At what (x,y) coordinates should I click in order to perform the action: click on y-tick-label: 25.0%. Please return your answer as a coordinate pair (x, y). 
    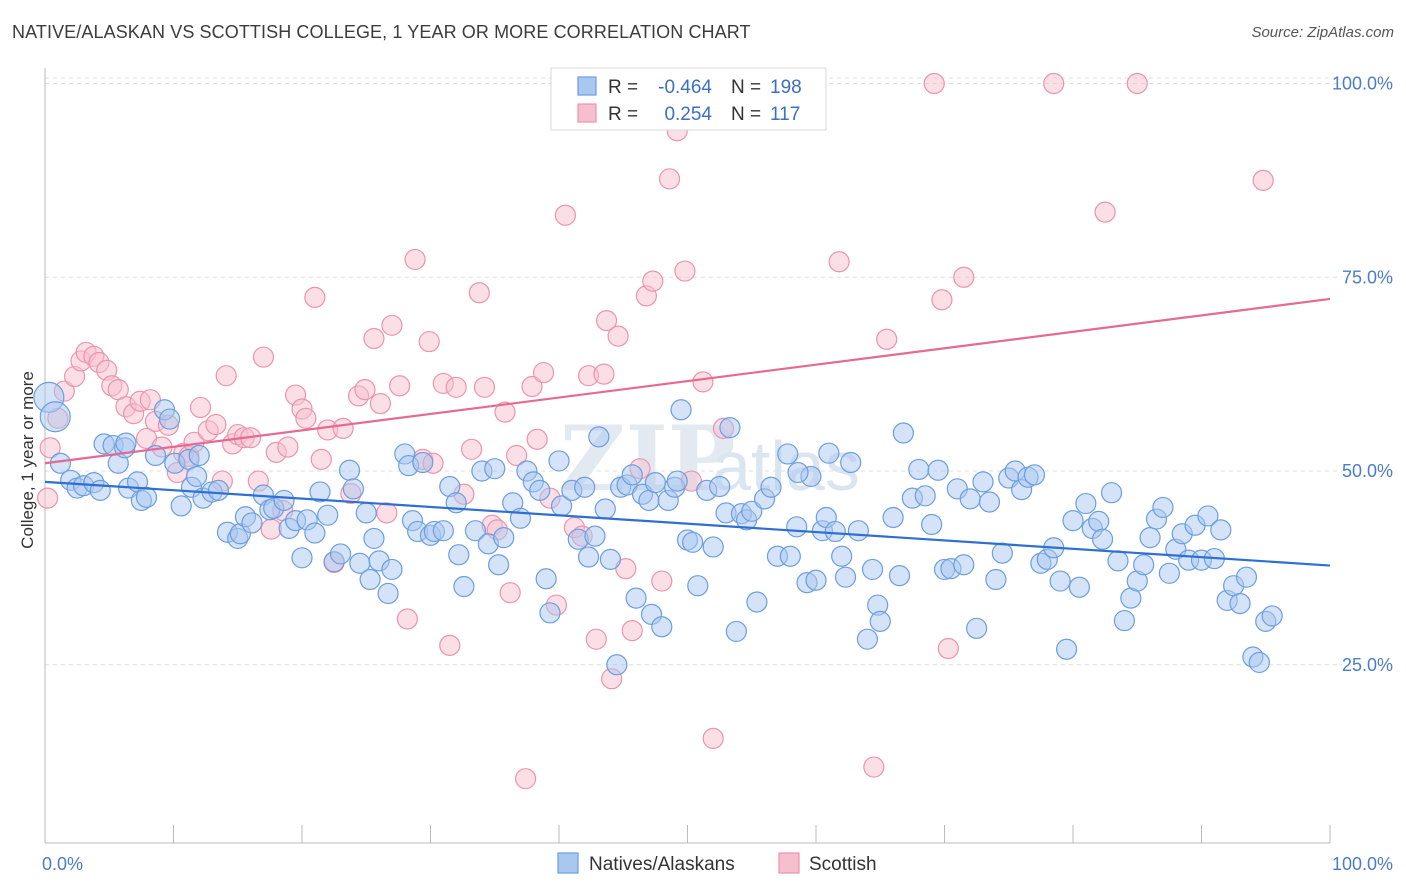
    Looking at the image, I should click on (1367, 665).